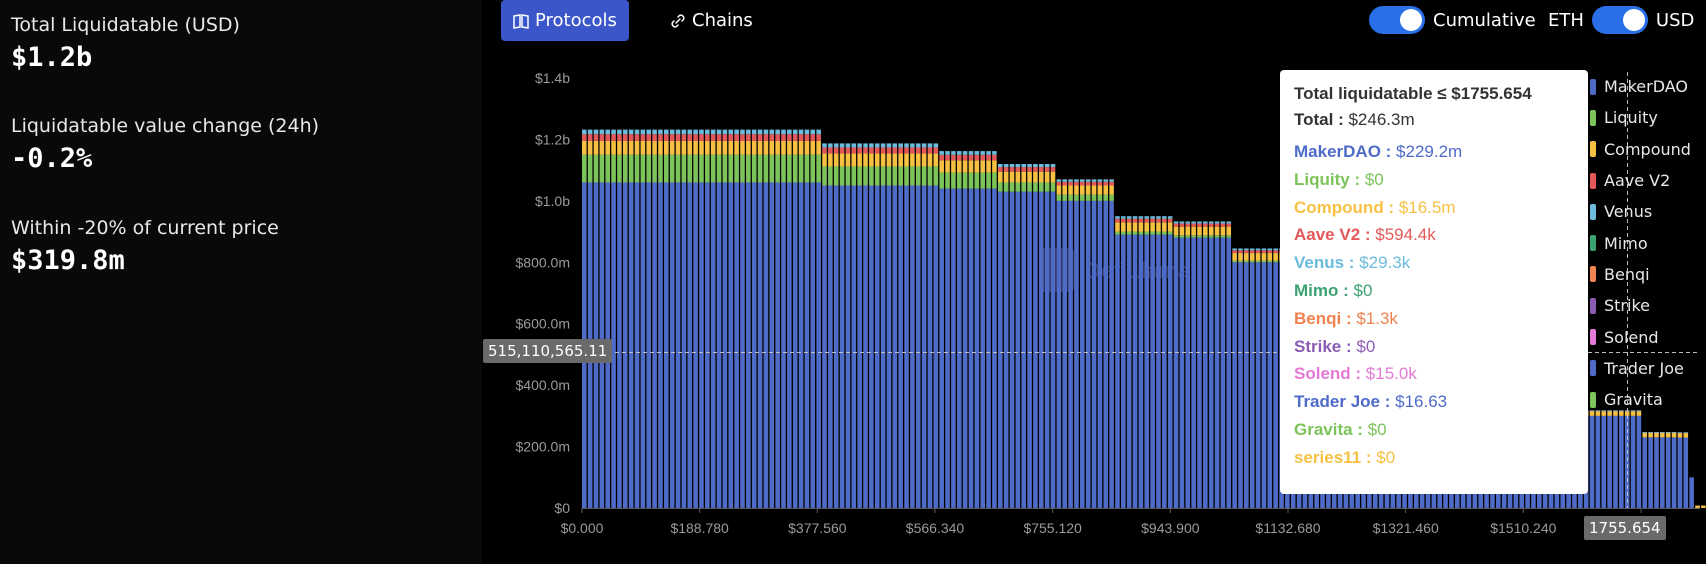 Image resolution: width=1706 pixels, height=564 pixels. I want to click on tooltip-row-name: Venus :, so click(1327, 263).